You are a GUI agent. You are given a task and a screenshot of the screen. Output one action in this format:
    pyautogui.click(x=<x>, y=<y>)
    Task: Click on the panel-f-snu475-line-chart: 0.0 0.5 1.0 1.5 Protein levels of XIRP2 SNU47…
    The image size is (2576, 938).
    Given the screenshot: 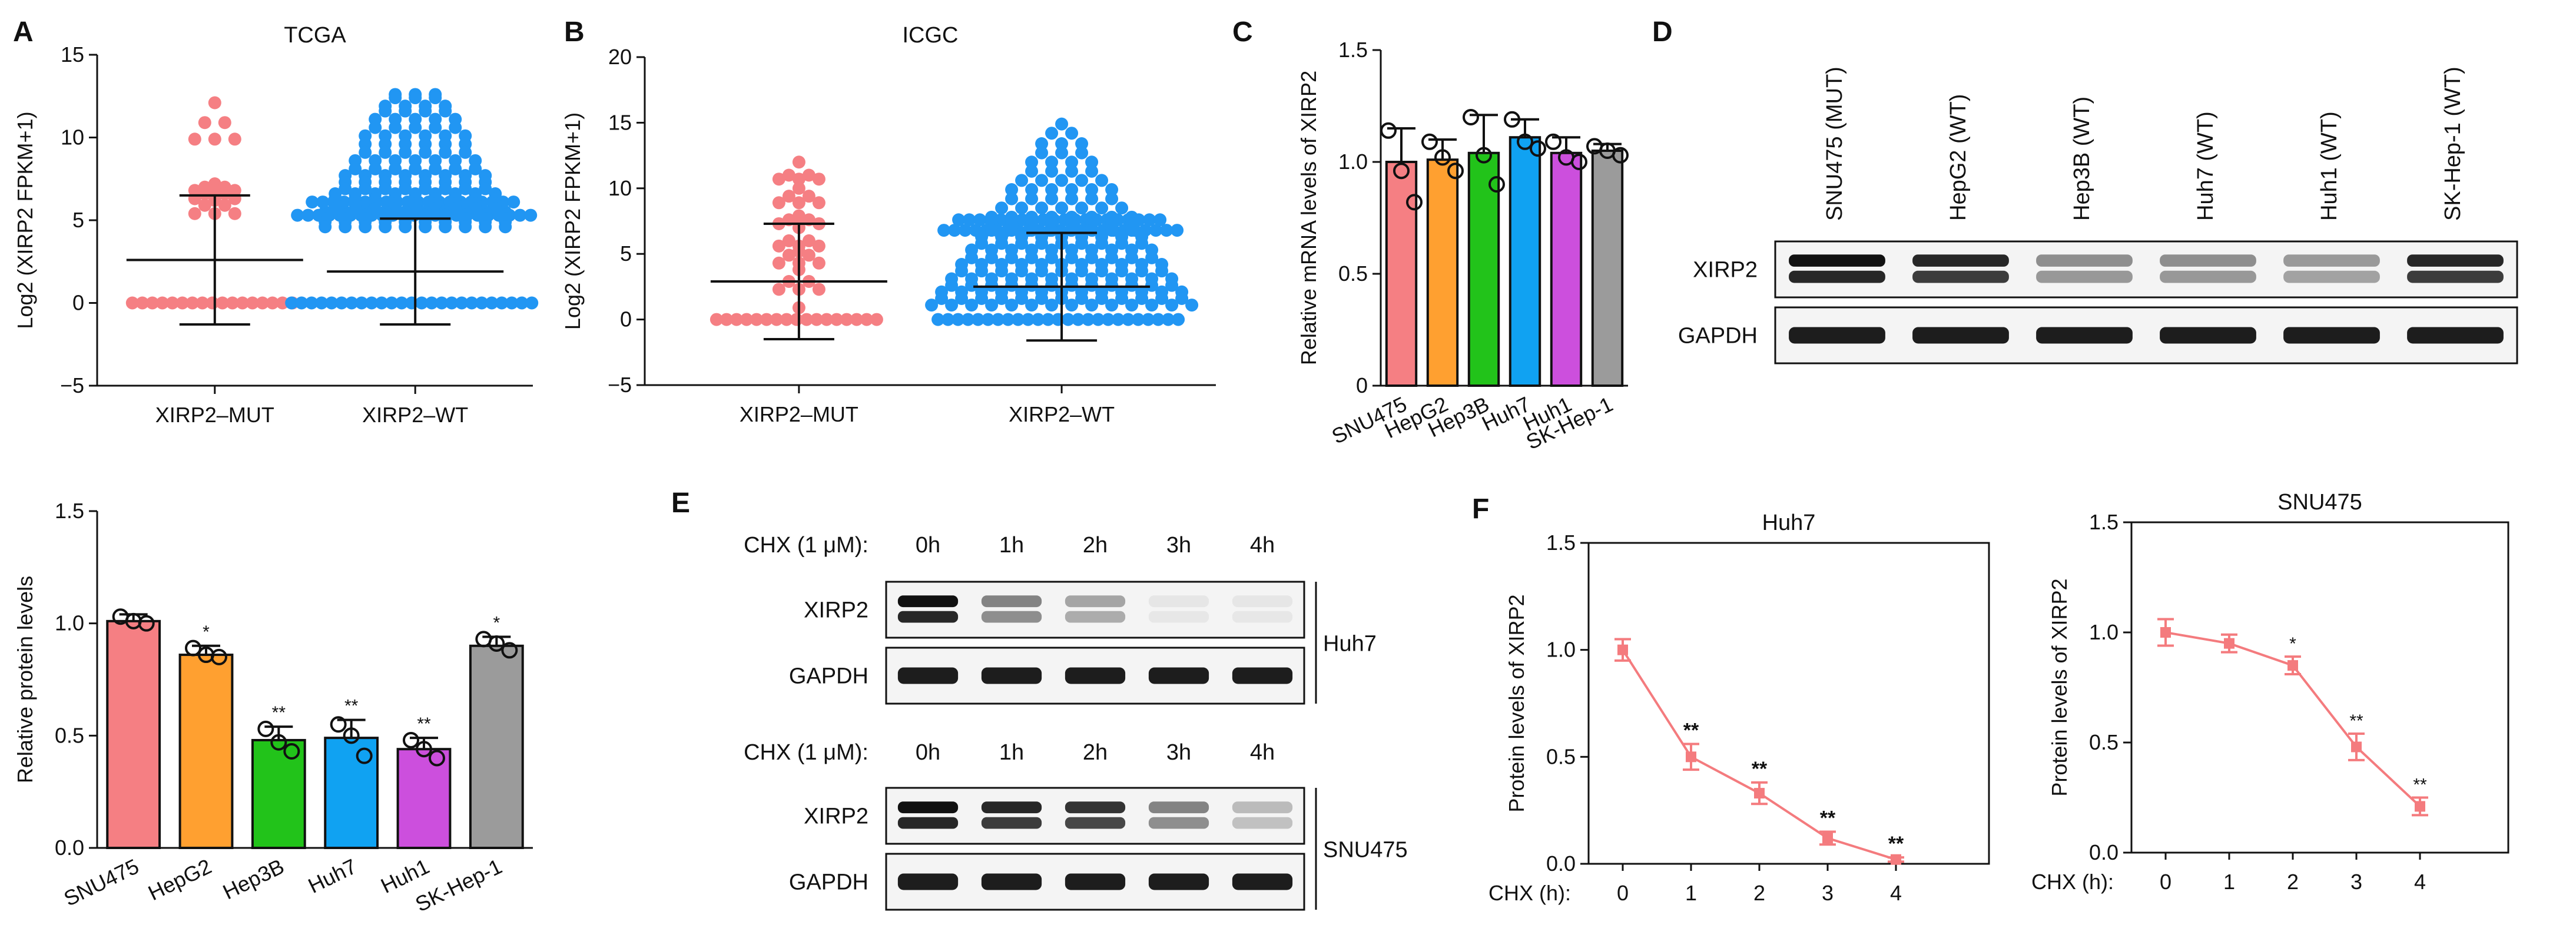 What is the action you would take?
    pyautogui.click(x=2270, y=692)
    